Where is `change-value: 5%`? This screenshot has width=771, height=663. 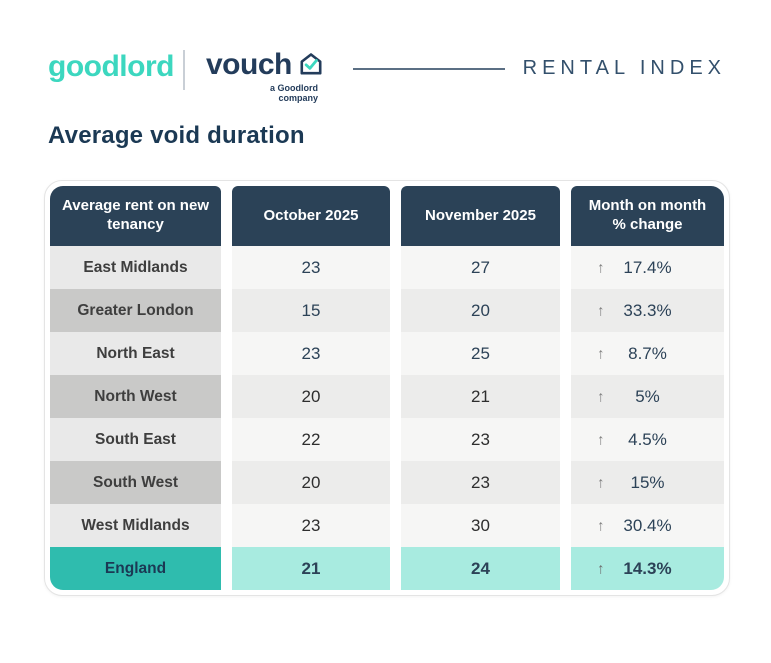
change-value: 5% is located at coordinates (647, 396).